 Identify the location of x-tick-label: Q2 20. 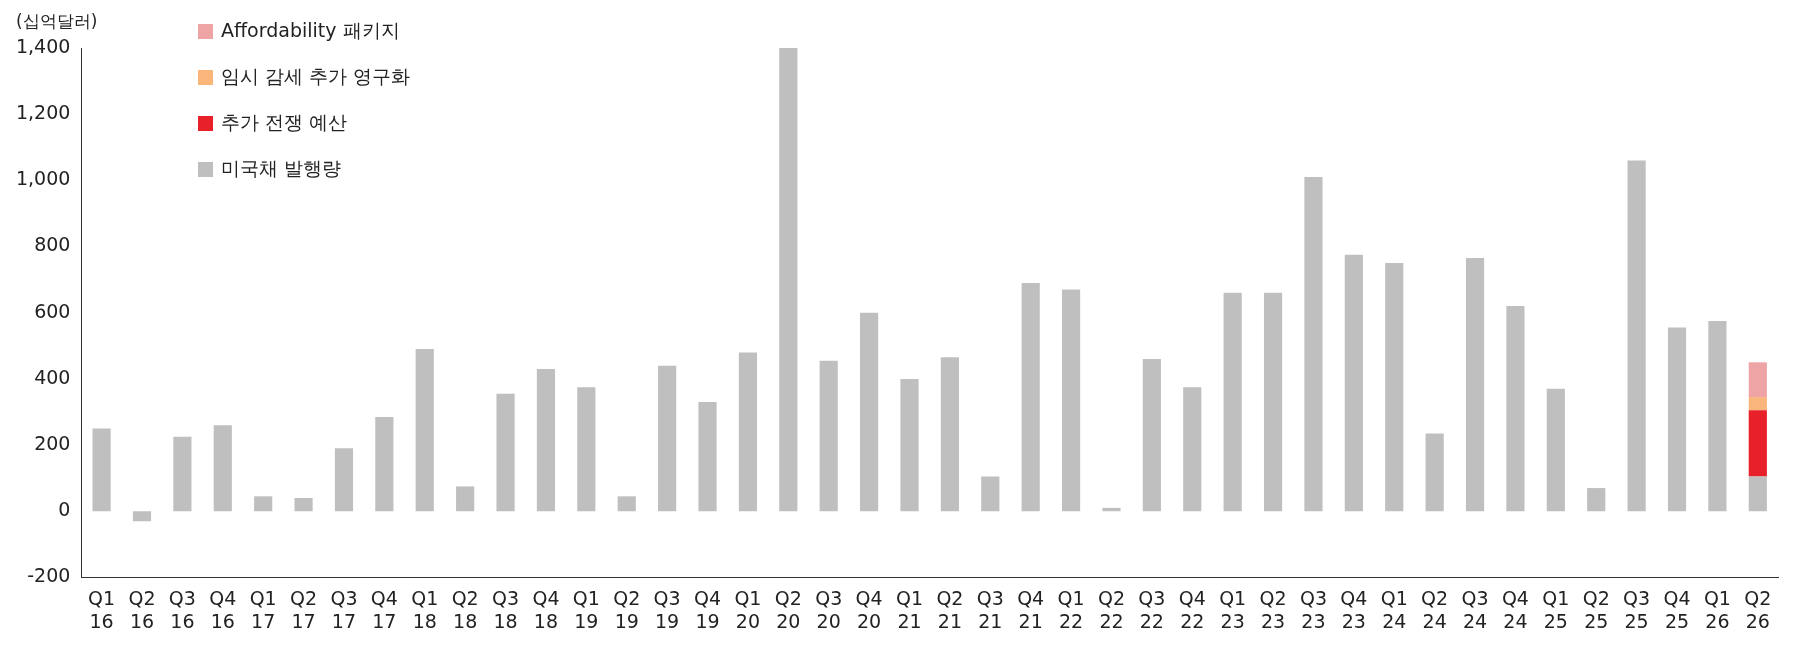
(788, 609).